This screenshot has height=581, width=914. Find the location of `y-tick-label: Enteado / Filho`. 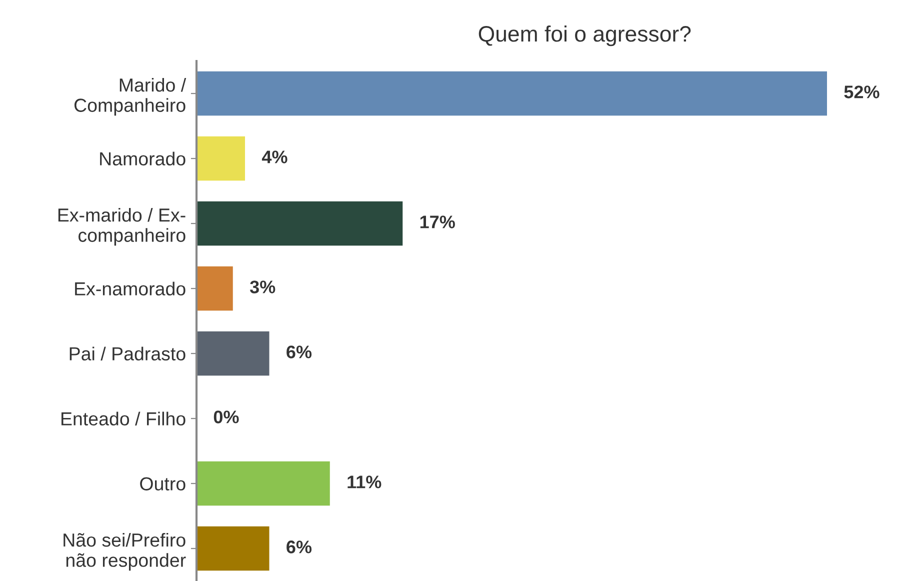

y-tick-label: Enteado / Filho is located at coordinates (124, 419).